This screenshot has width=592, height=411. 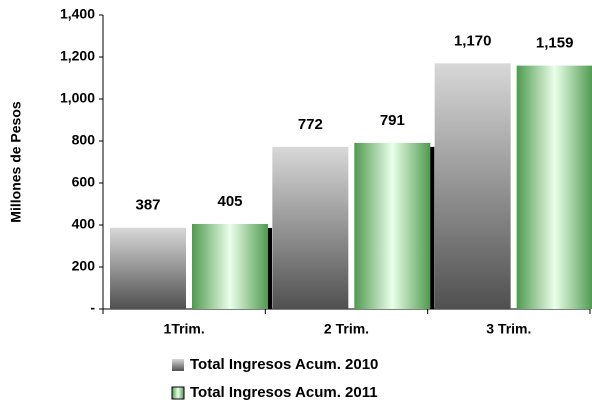 What do you see at coordinates (84, 266) in the screenshot?
I see `y-tick-label: 200` at bounding box center [84, 266].